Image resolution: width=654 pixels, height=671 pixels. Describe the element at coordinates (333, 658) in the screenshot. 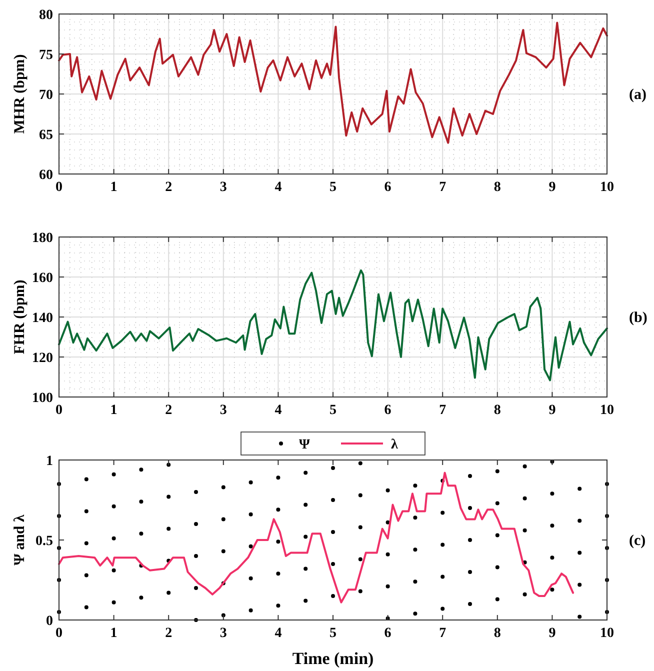

I see `x-axis-title: Time (min)` at that location.